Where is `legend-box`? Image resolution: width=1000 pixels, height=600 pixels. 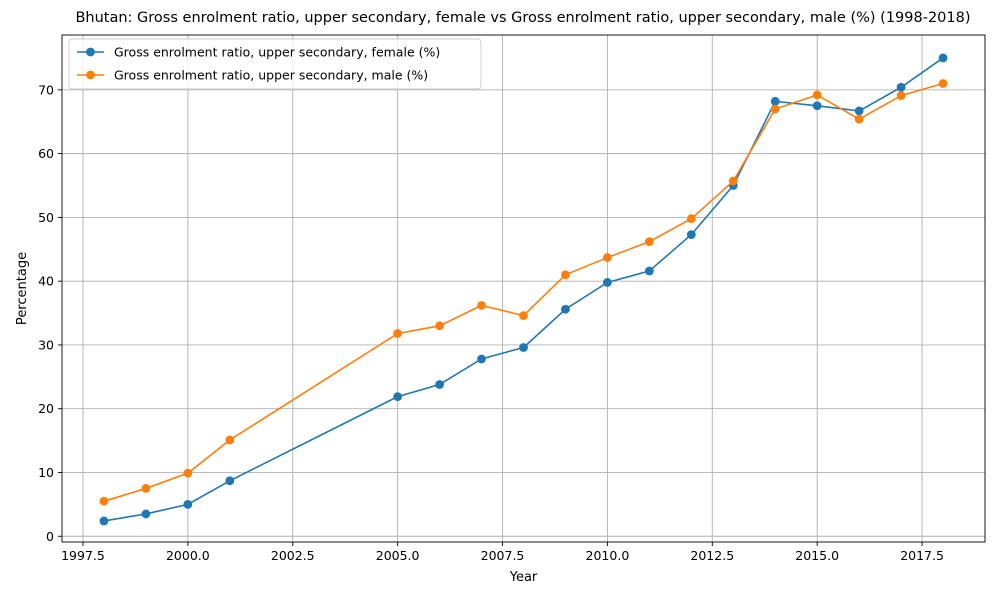 legend-box is located at coordinates (275, 64).